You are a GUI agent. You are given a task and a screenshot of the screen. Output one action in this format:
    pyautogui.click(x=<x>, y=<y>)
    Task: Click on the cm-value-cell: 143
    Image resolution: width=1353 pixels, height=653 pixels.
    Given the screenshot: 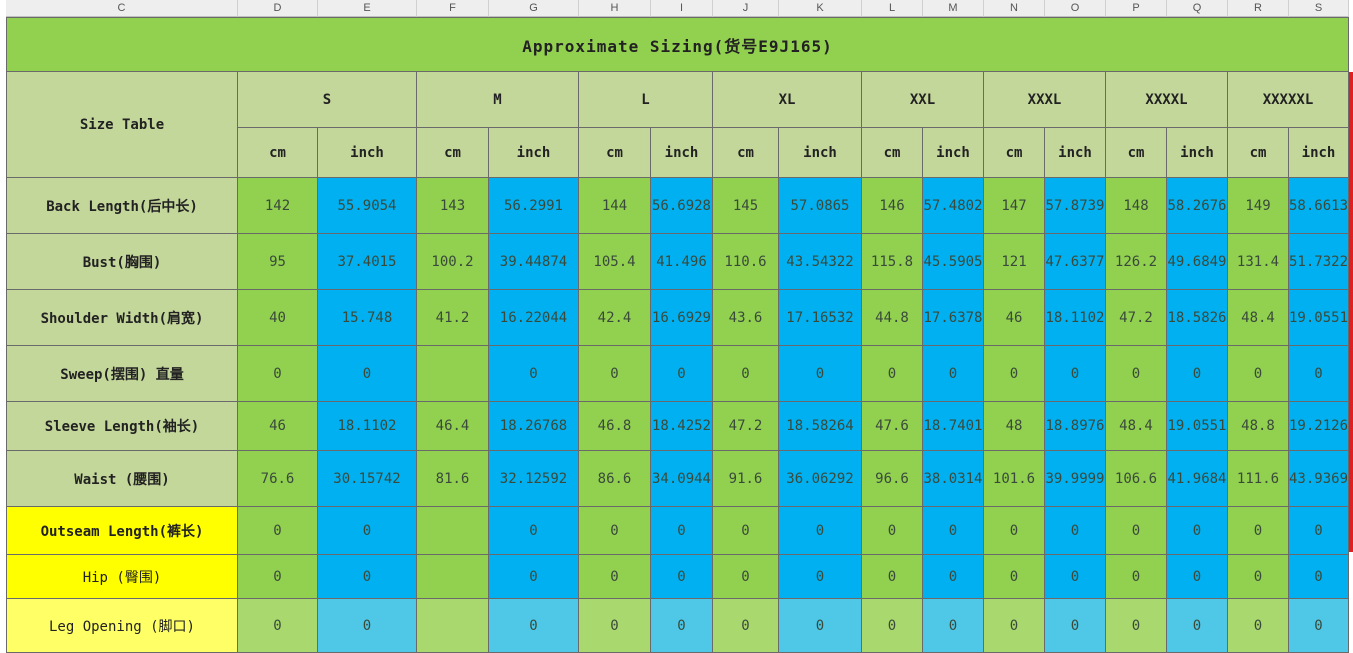 What is the action you would take?
    pyautogui.click(x=453, y=206)
    